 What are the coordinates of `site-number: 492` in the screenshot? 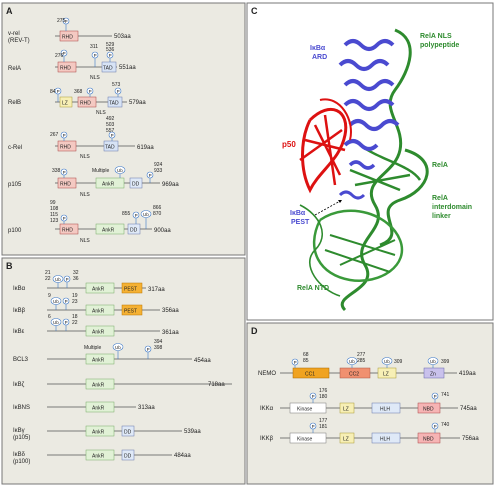 It's located at (110, 119).